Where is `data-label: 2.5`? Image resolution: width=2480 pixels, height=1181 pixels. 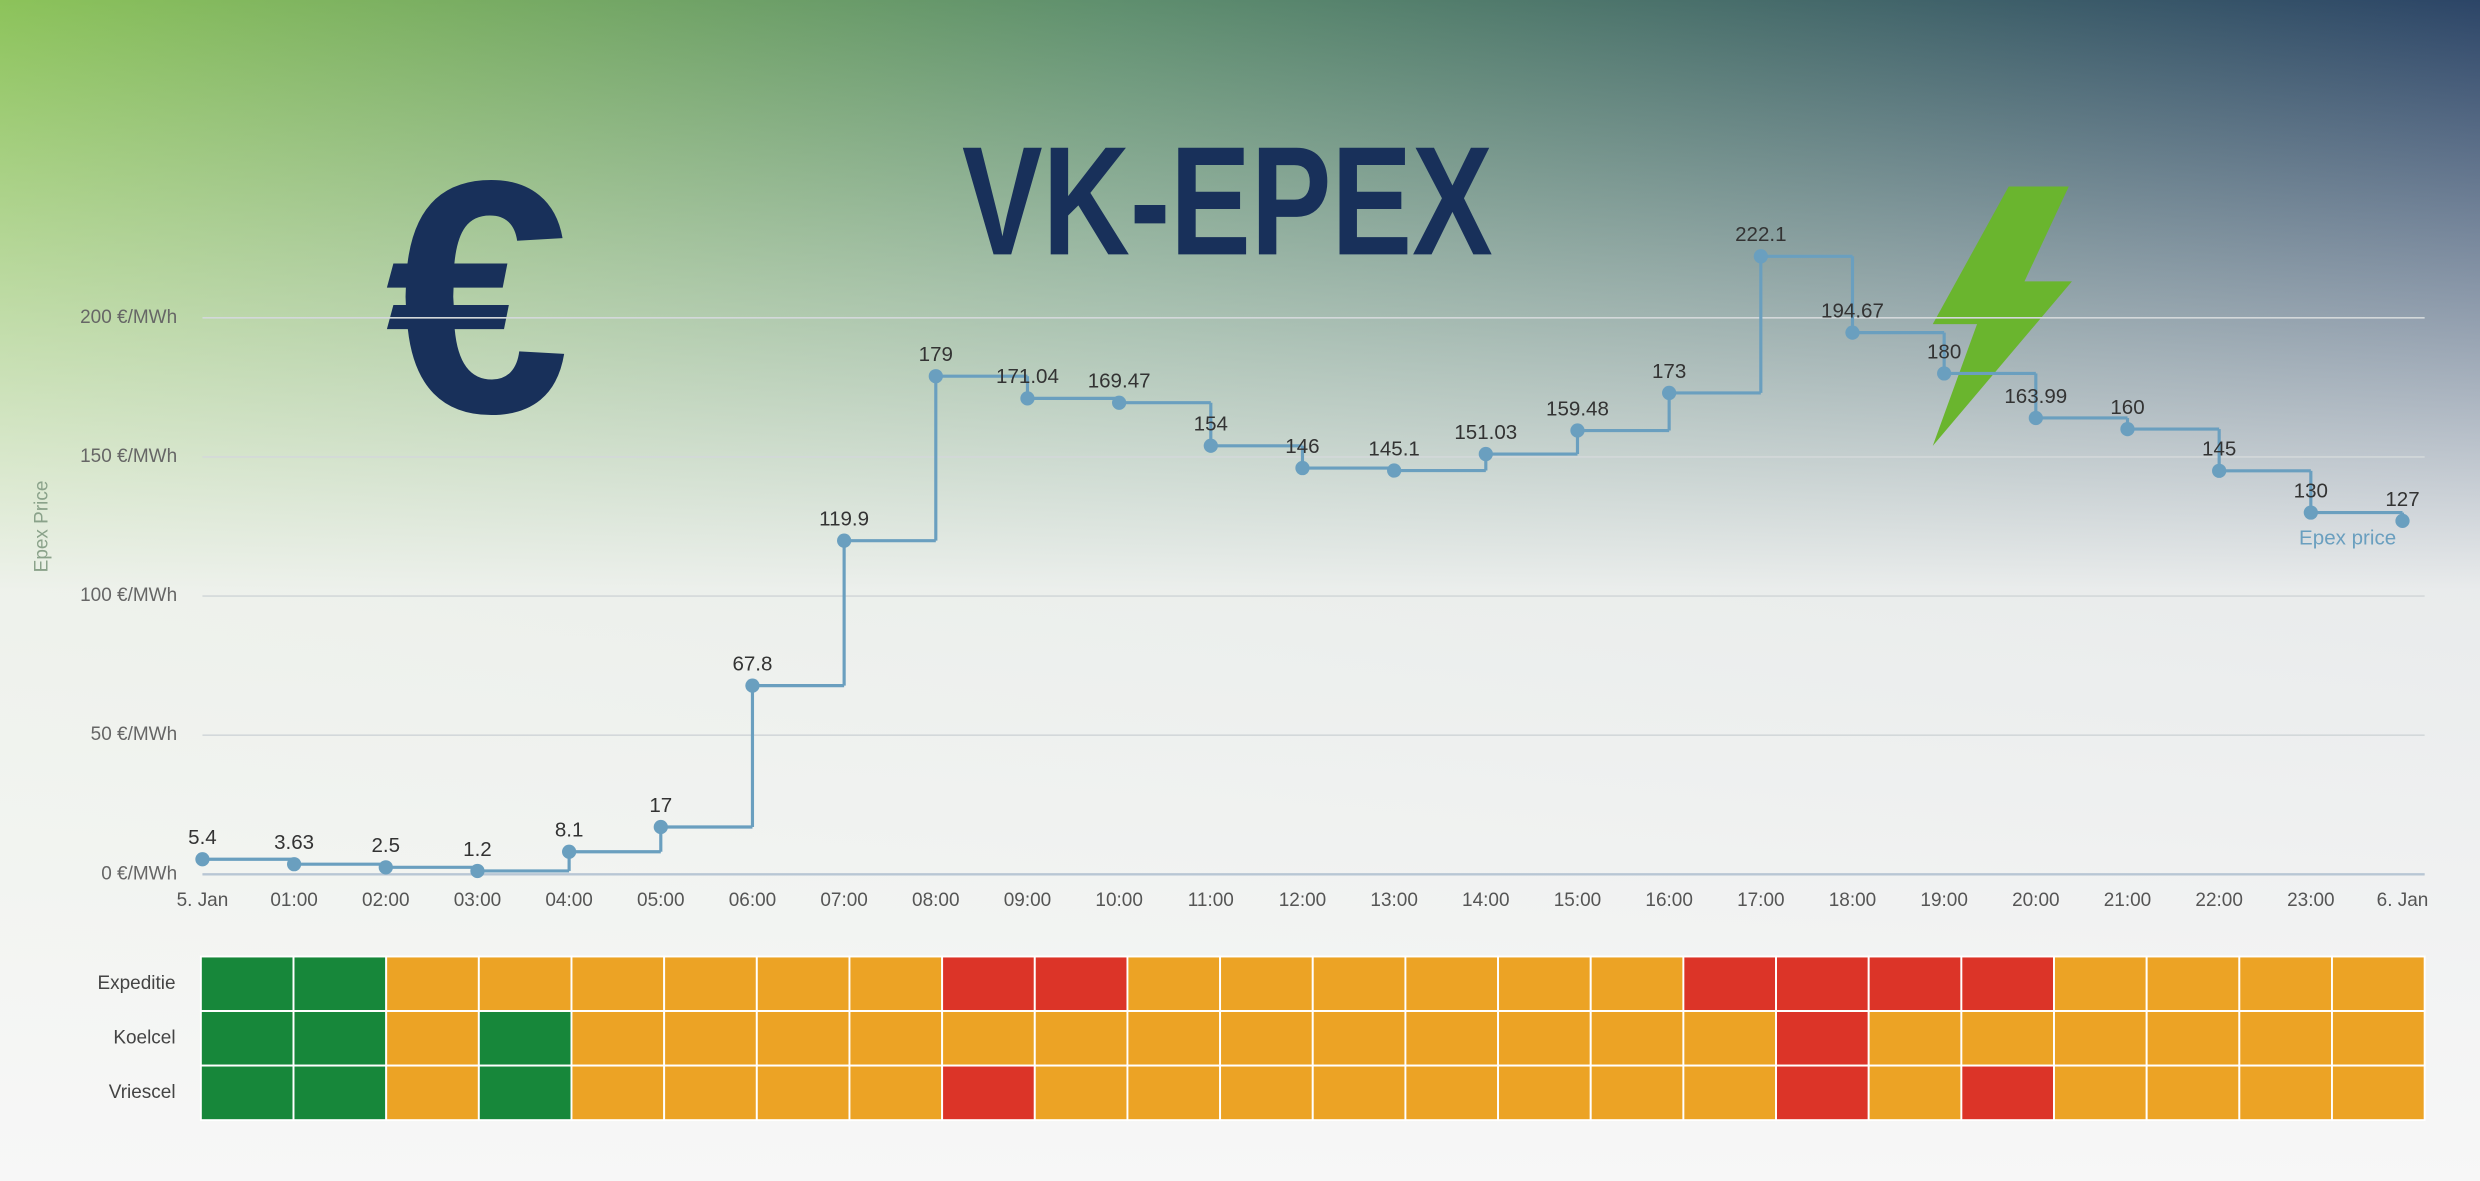
data-label: 2.5 is located at coordinates (385, 845).